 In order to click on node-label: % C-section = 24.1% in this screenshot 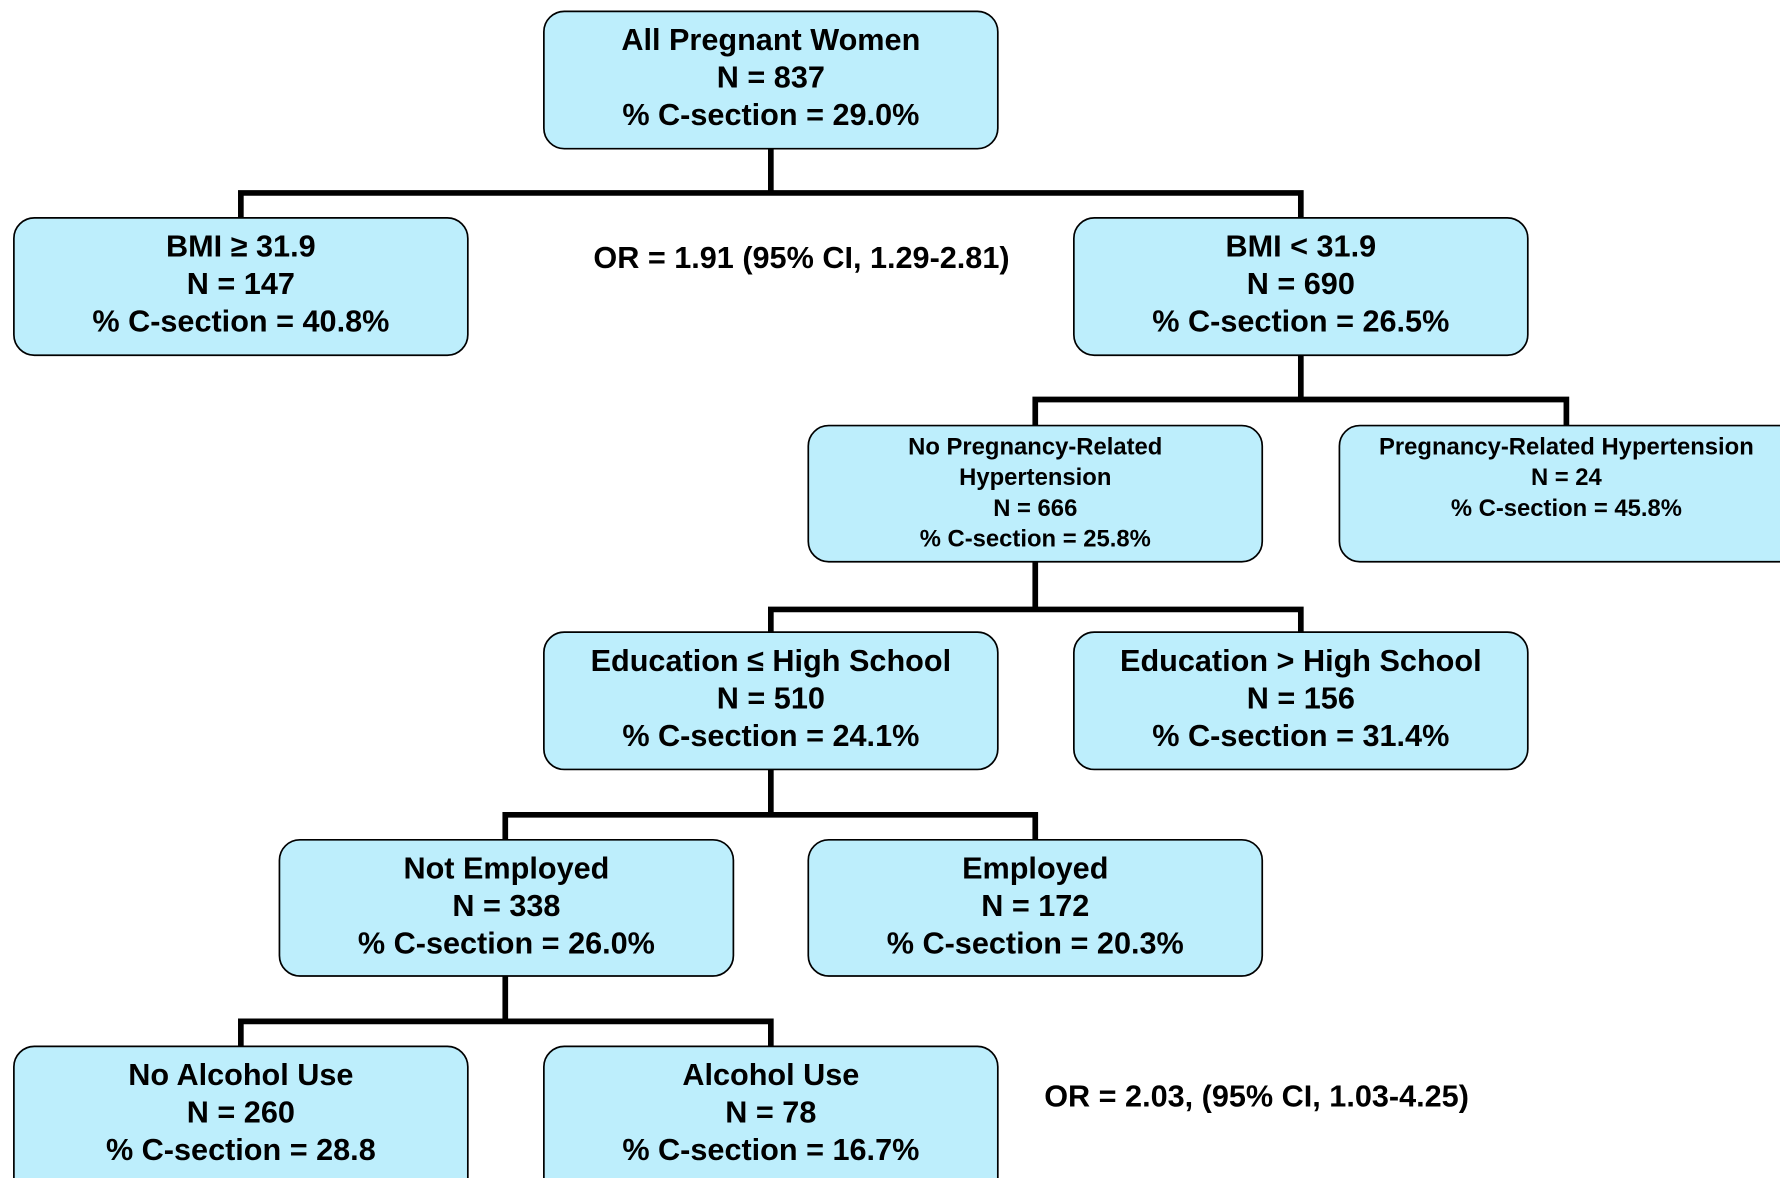, I will do `click(770, 736)`.